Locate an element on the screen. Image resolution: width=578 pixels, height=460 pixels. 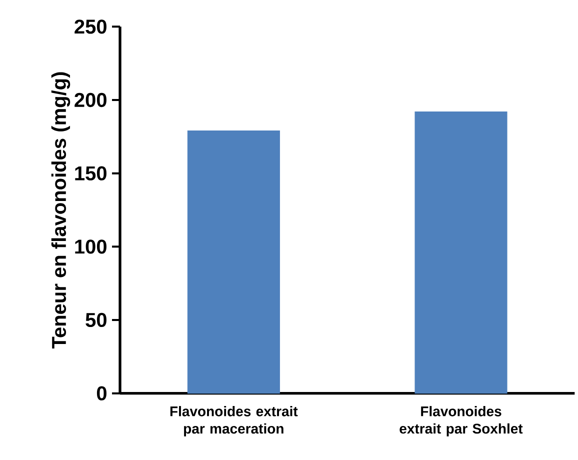
y-tick-label: 100 is located at coordinates (90, 247).